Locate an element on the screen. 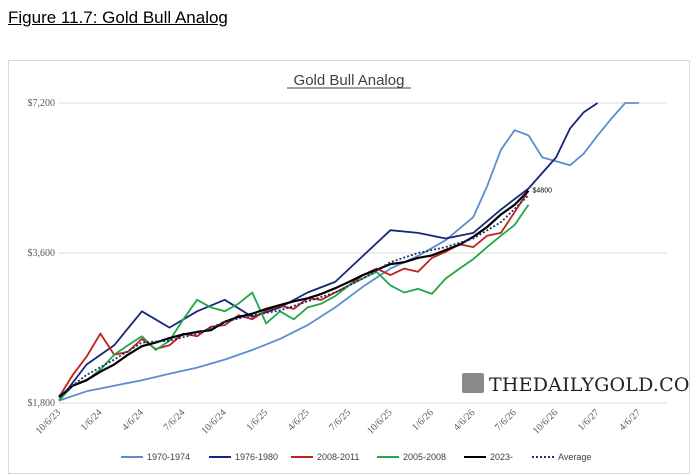 Image resolution: width=696 pixels, height=475 pixels. x-tick-label: 4/6/27 is located at coordinates (630, 420).